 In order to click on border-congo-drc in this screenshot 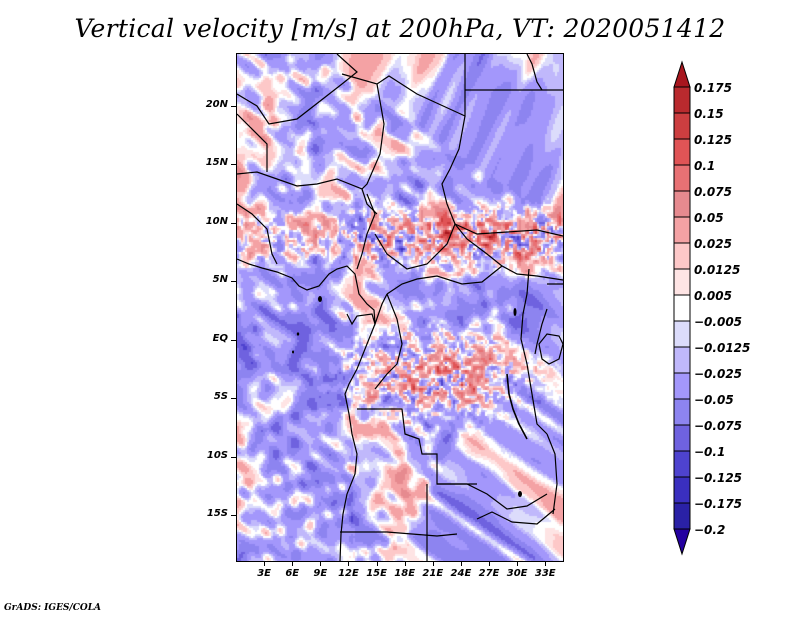, I will do `click(388, 341)`.